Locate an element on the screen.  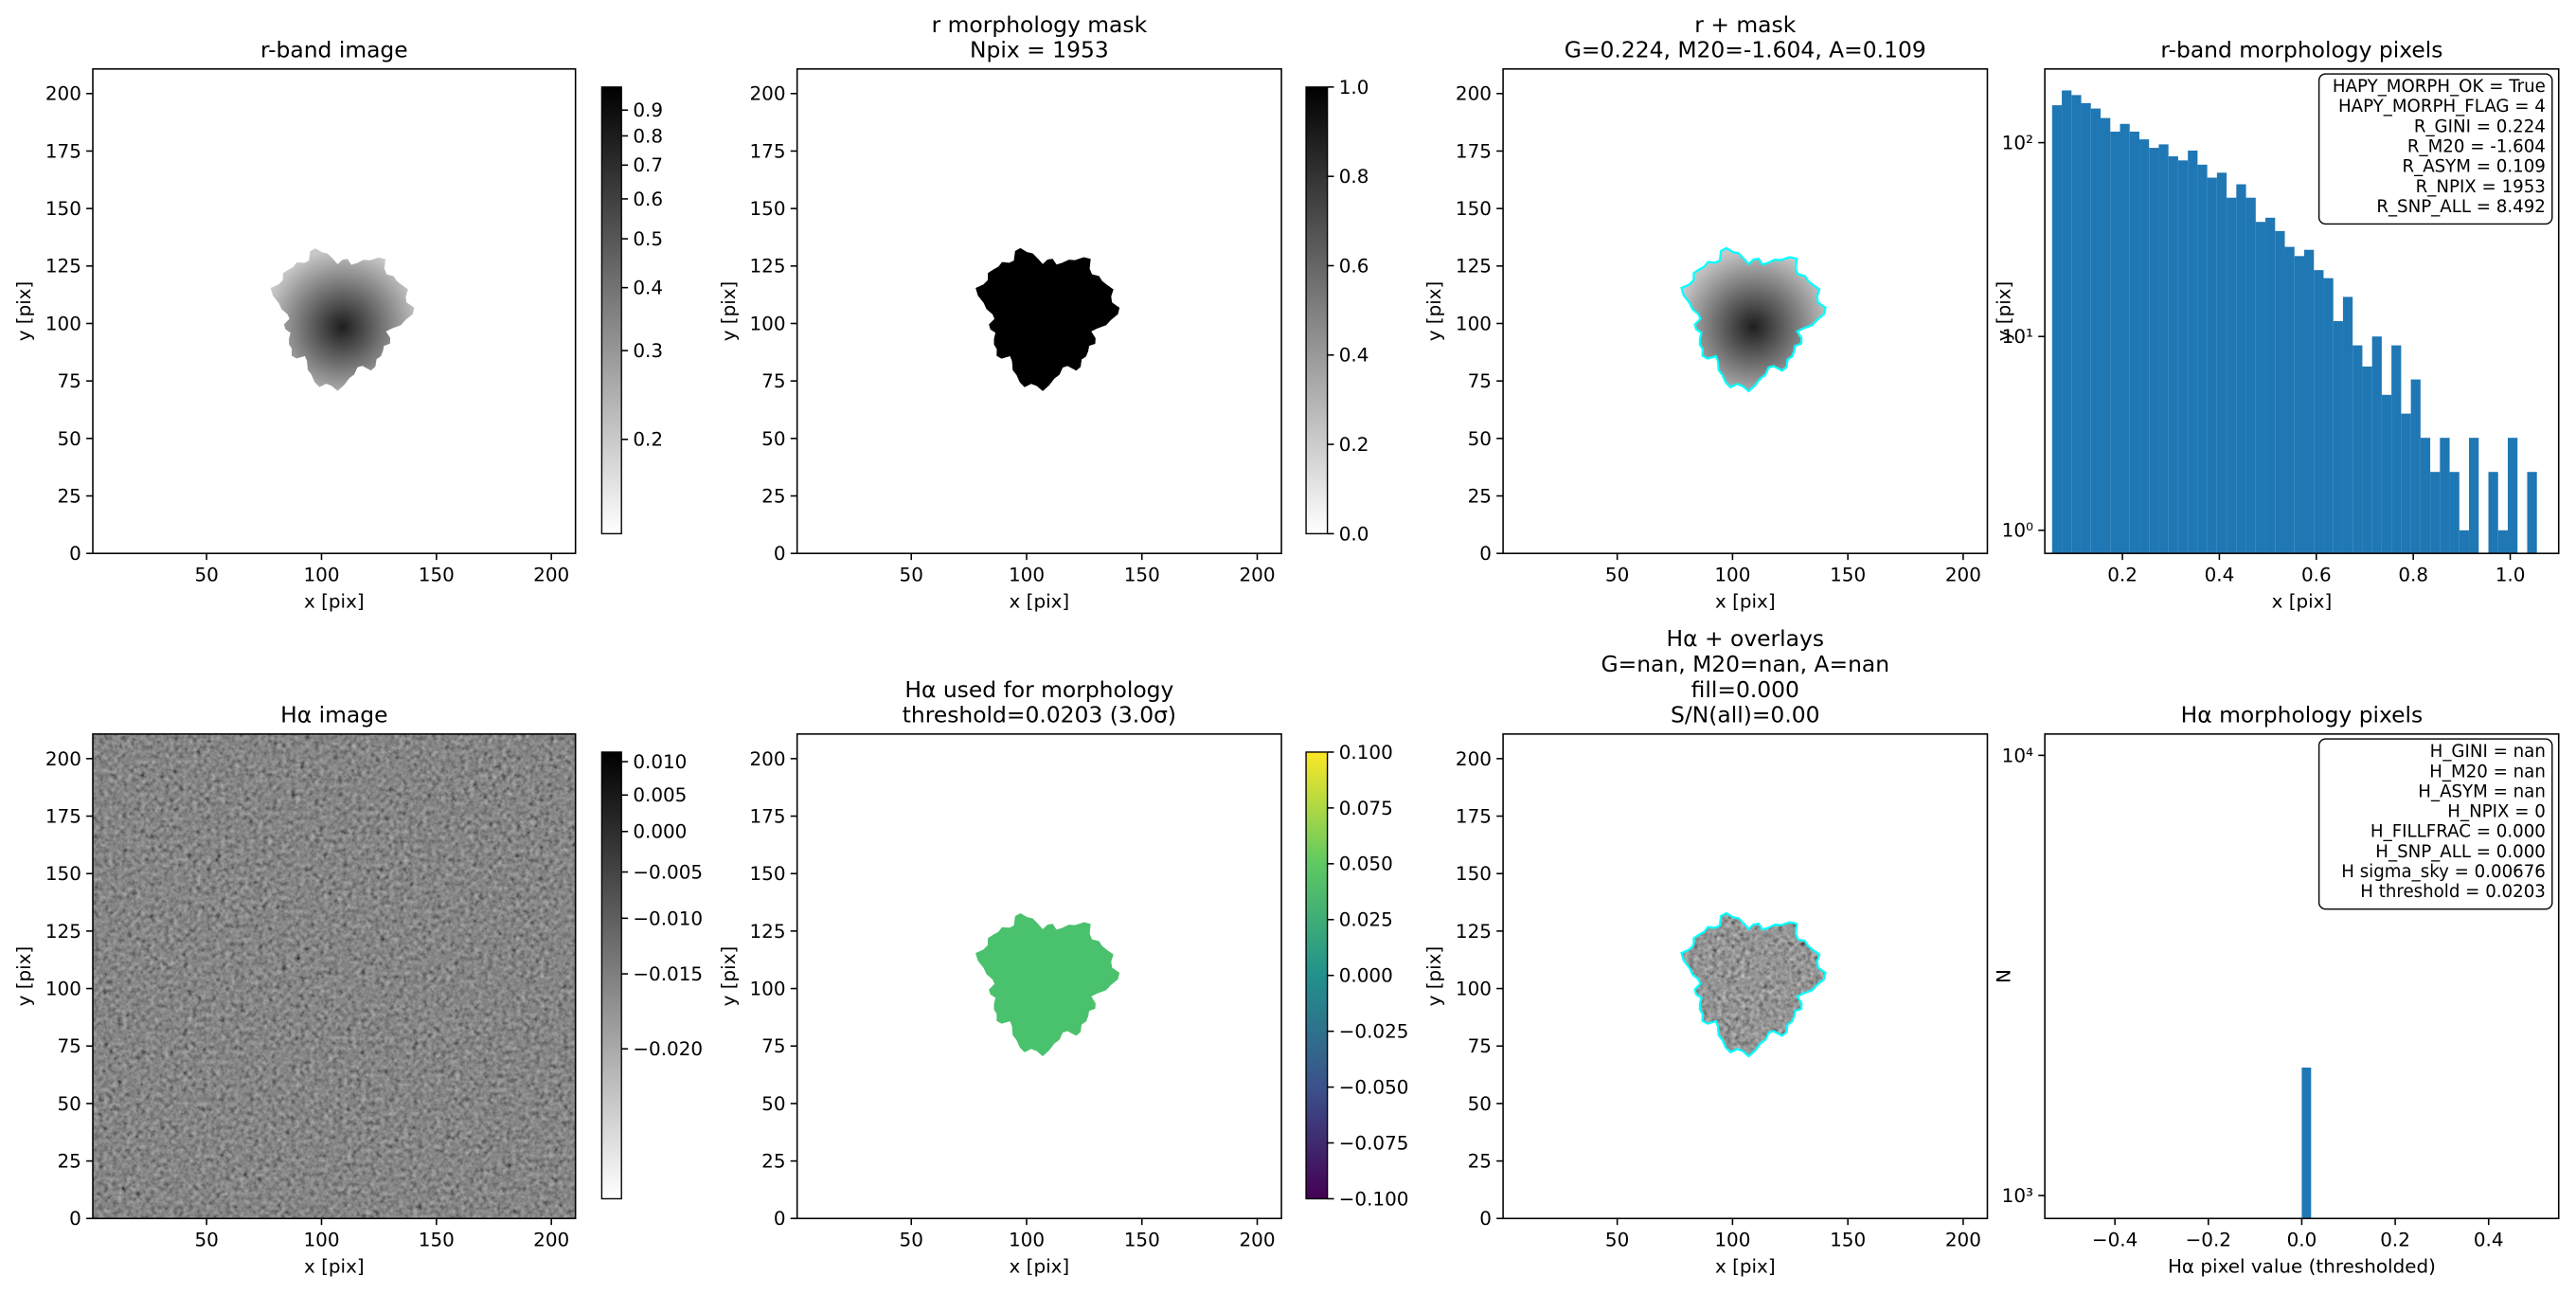
annotation-line: H sigma_sky = 0.00676 is located at coordinates (2443, 872).